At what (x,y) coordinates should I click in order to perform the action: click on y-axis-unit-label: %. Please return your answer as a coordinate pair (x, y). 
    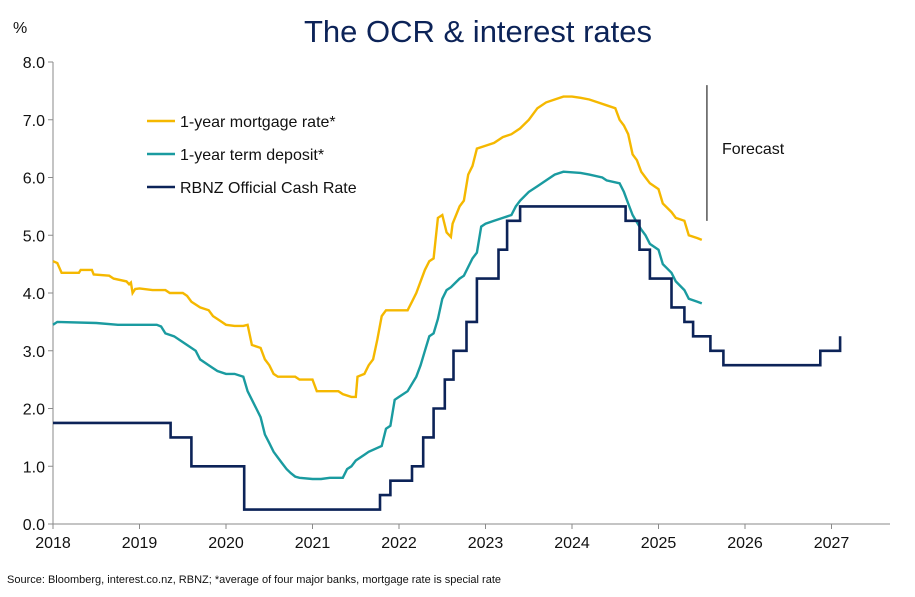
    Looking at the image, I should click on (20, 28).